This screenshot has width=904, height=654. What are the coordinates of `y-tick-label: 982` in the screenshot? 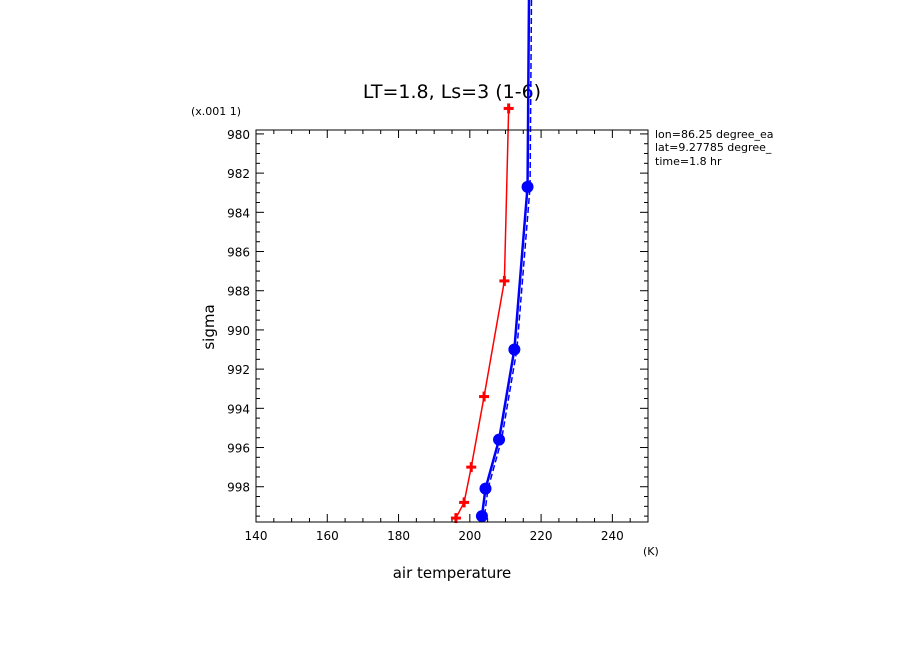 It's located at (238, 174).